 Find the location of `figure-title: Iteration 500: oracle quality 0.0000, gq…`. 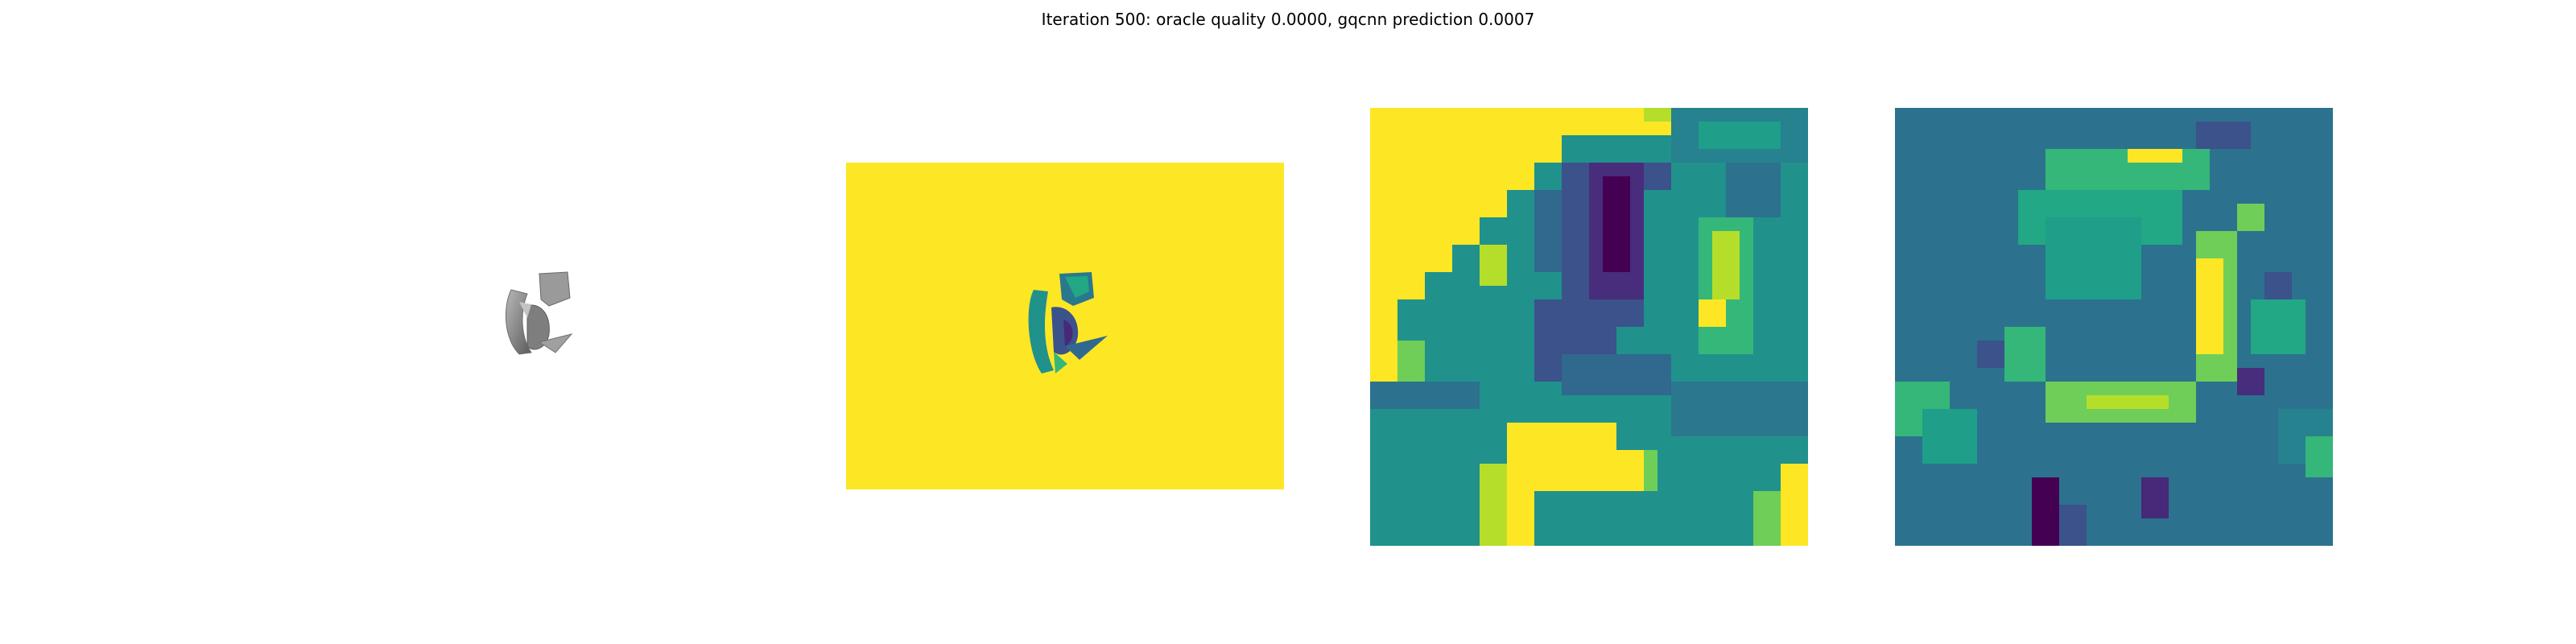

figure-title: Iteration 500: oracle quality 0.0000, gq… is located at coordinates (1288, 19).